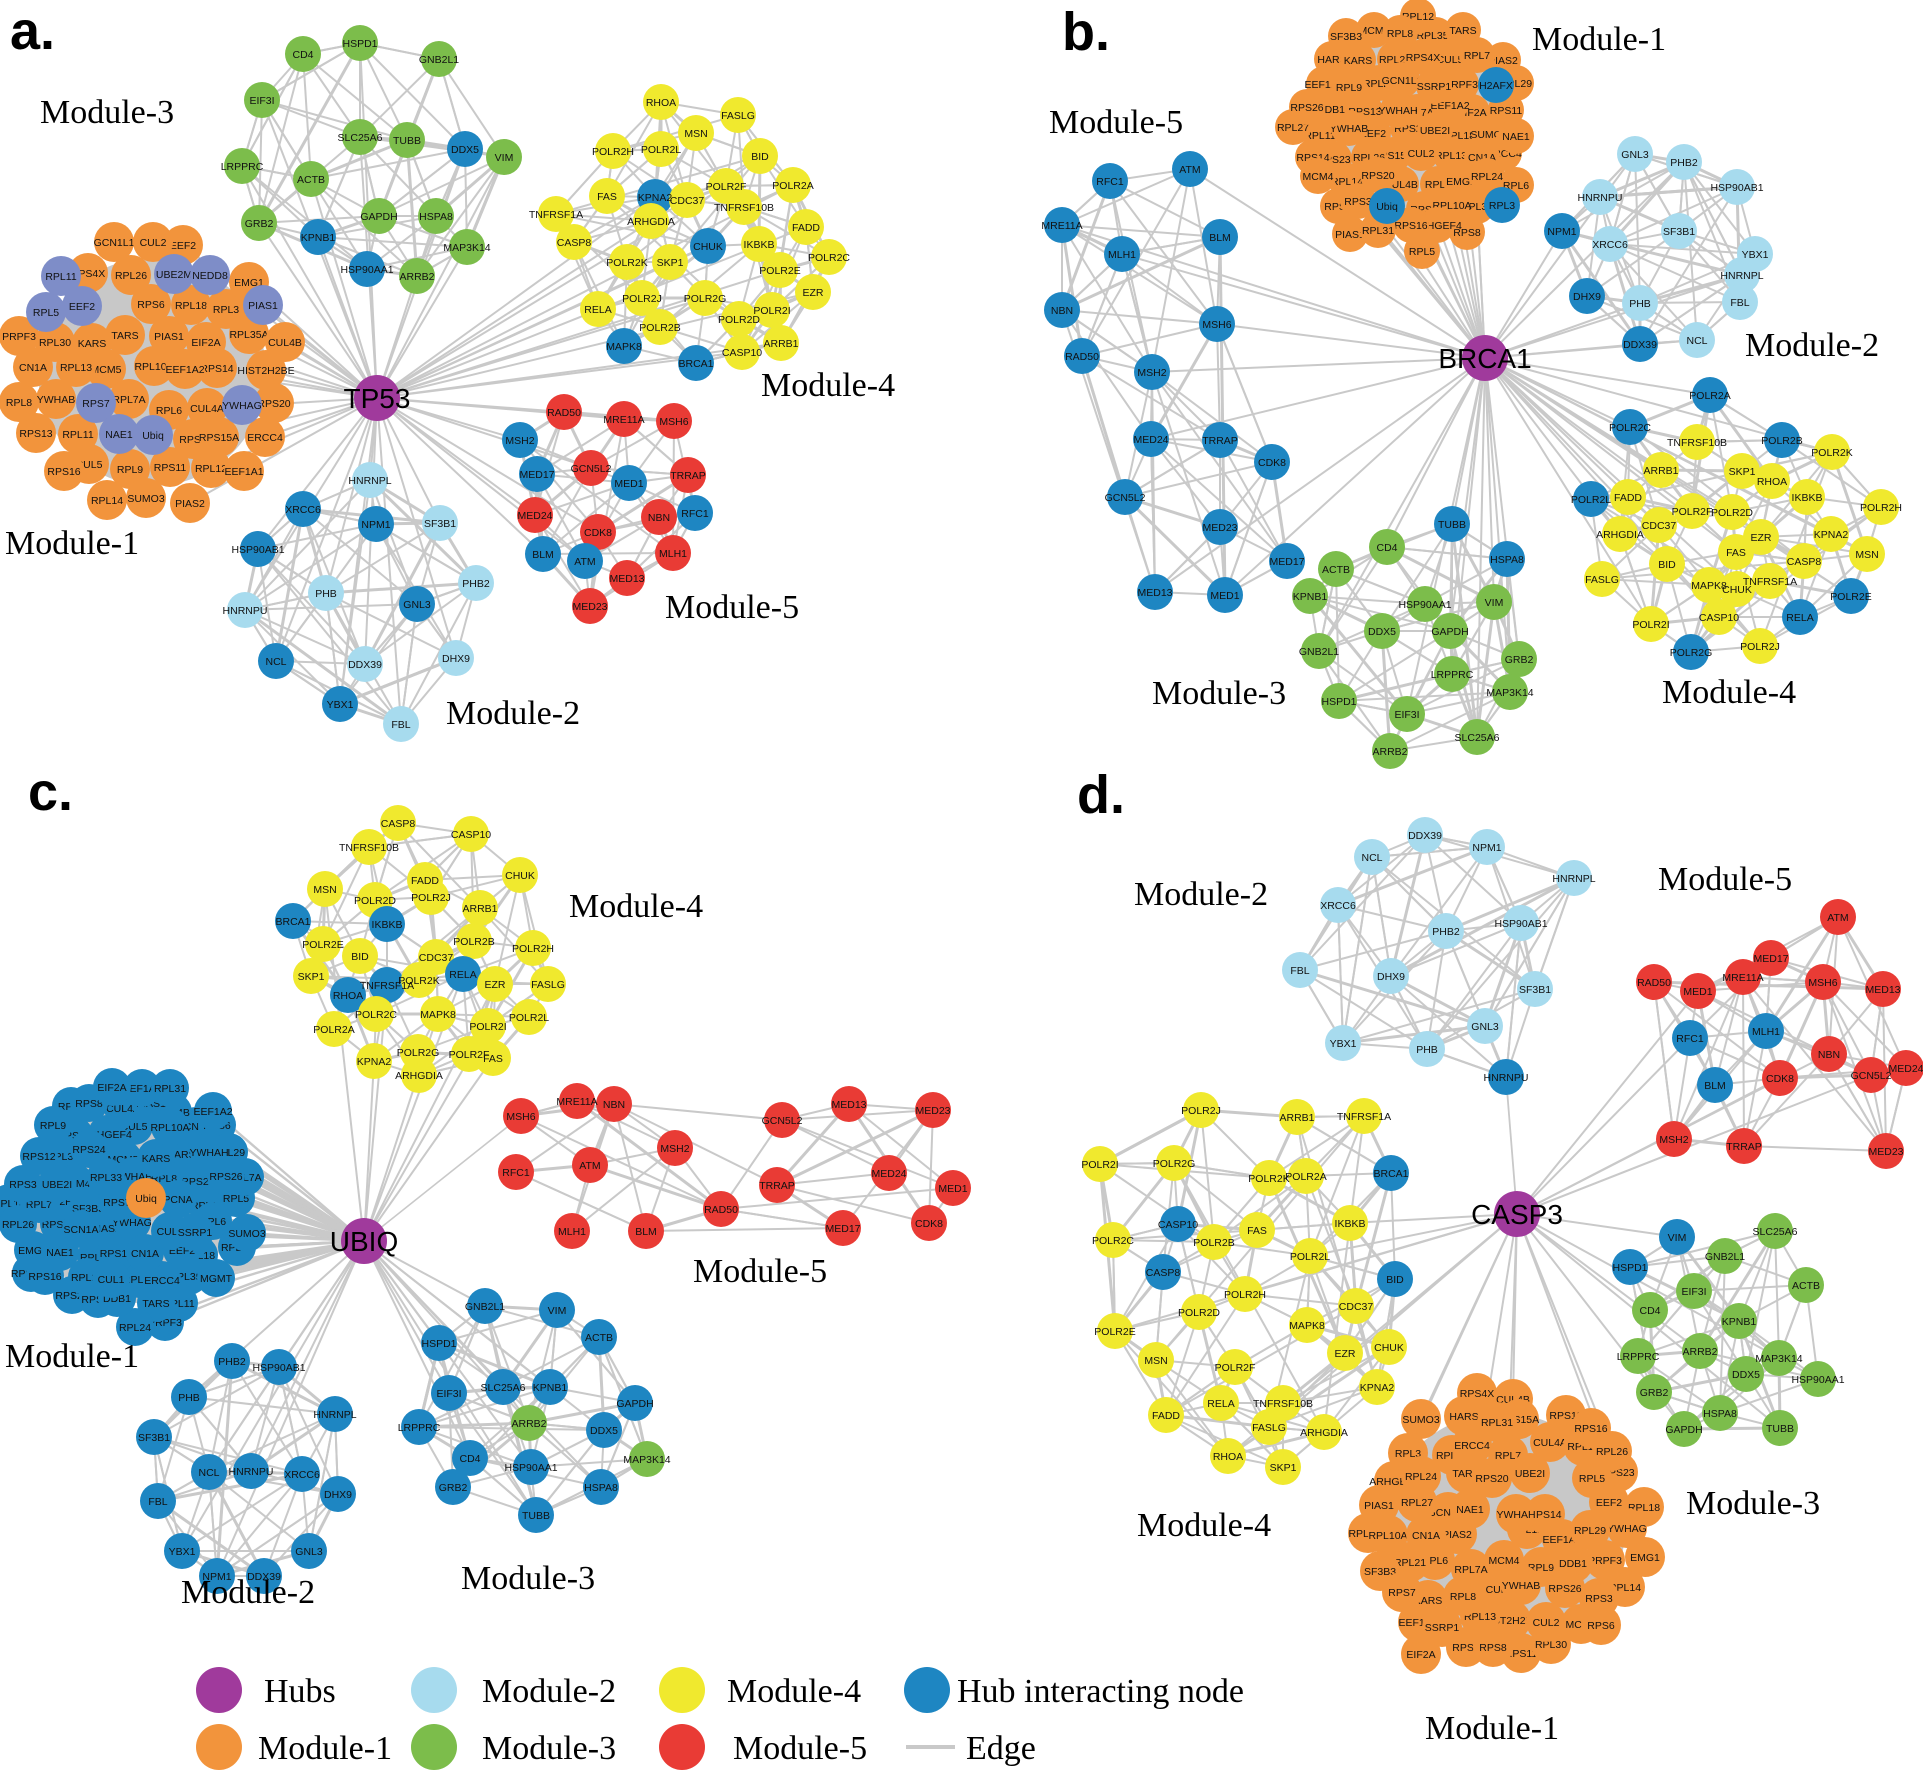  What do you see at coordinates (273, 404) in the screenshot?
I see `svg-text: RPS20` at bounding box center [273, 404].